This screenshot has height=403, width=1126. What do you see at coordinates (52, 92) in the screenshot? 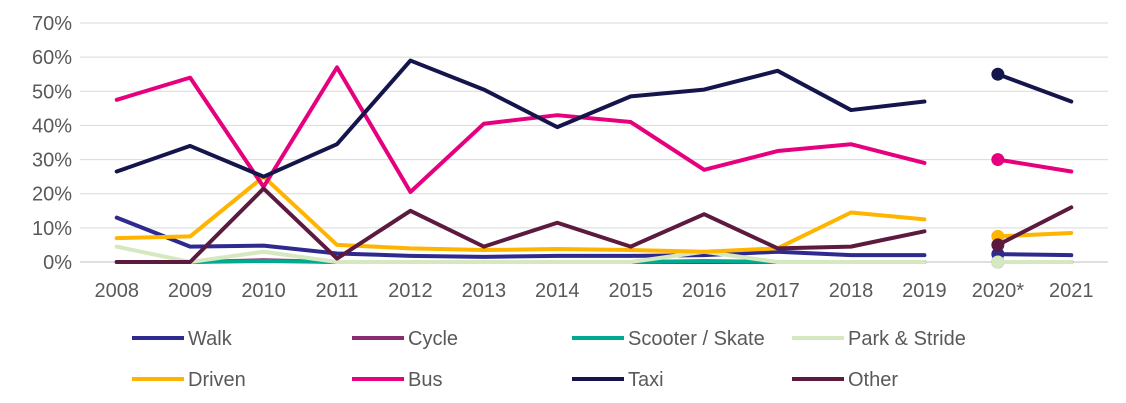
I see `y-tick-label: 50%` at bounding box center [52, 92].